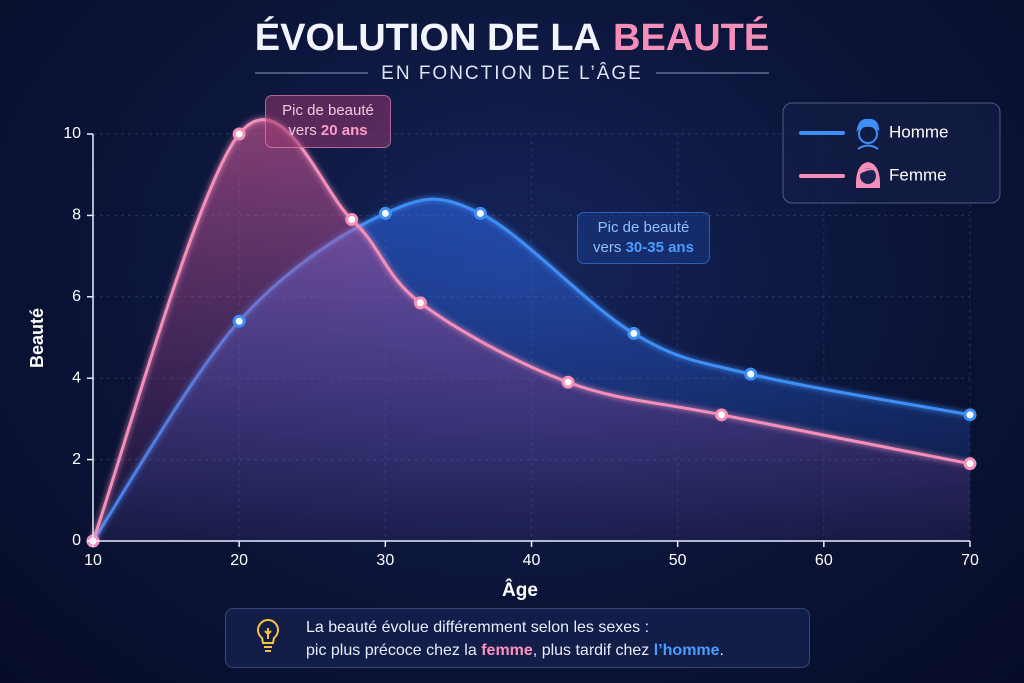 This screenshot has width=1024, height=683. Describe the element at coordinates (691, 37) in the screenshot. I see `title-highlight: BEAUTÉ` at that location.